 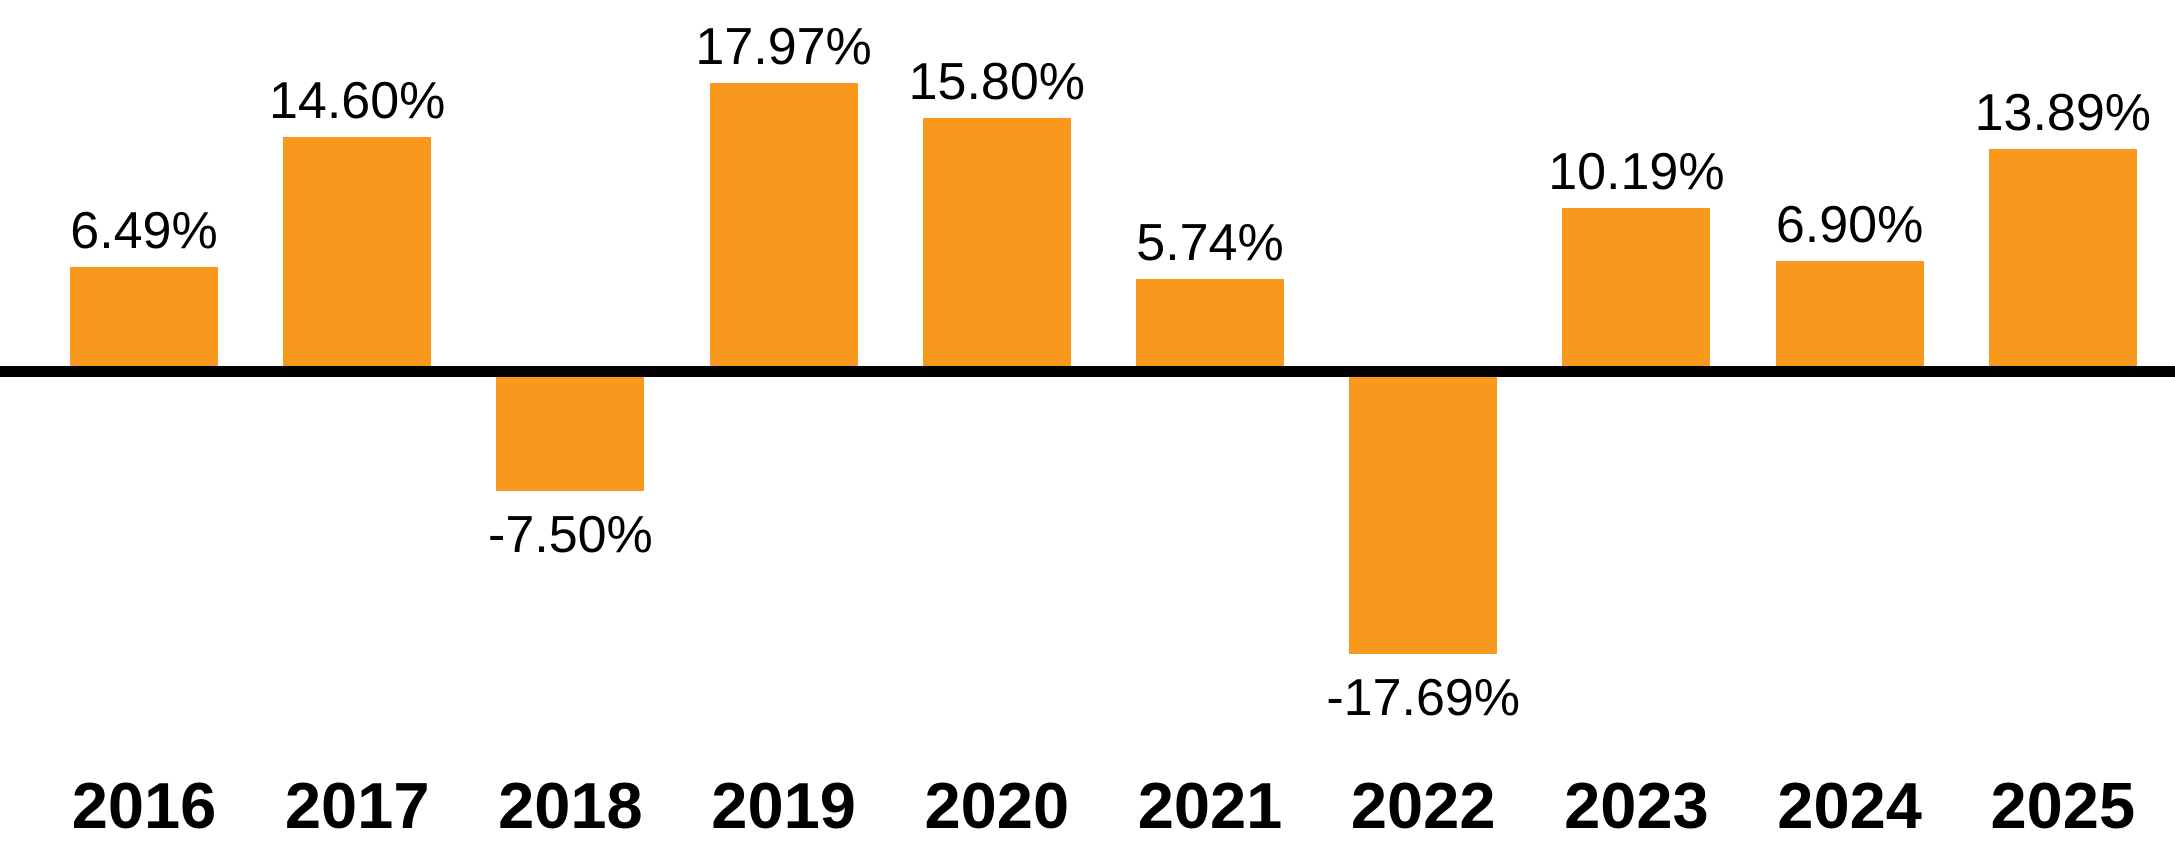 What do you see at coordinates (570, 535) in the screenshot?
I see `value-label-2018: -7.50%` at bounding box center [570, 535].